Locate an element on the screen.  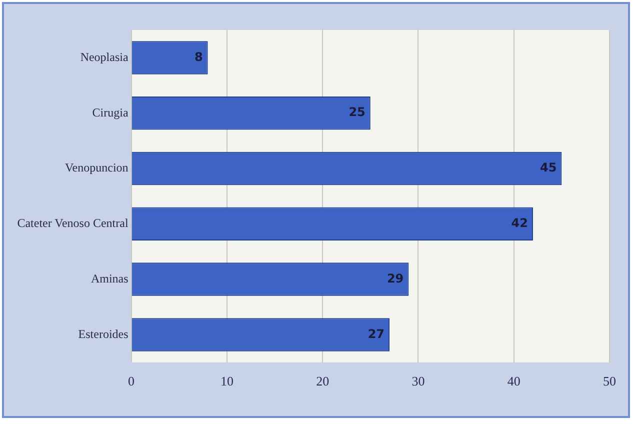
x-tick-label: 20 is located at coordinates (323, 381).